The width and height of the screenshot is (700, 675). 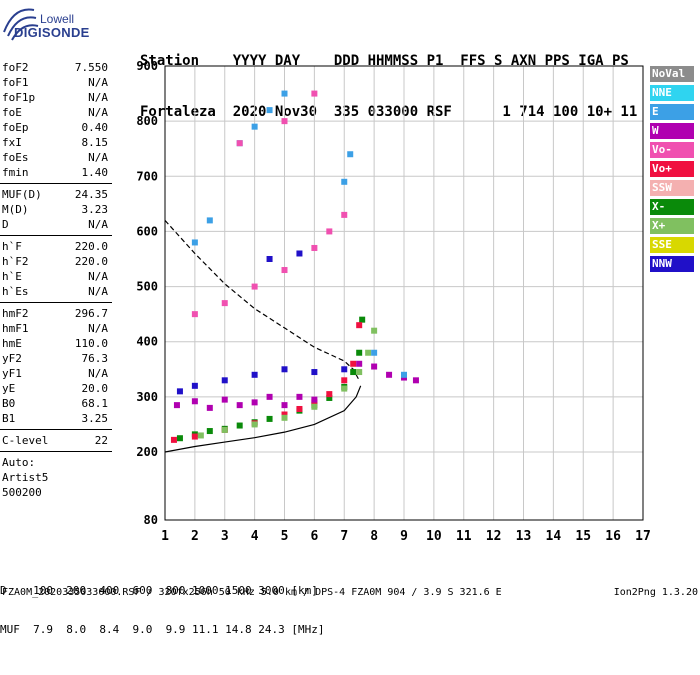 What do you see at coordinates (56, 127) in the screenshot?
I see `param-row: foEp 0.40` at bounding box center [56, 127].